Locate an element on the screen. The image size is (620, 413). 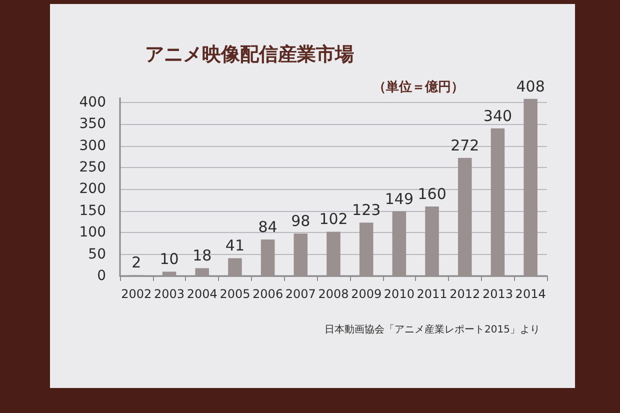
x-tick-label: 2004 is located at coordinates (202, 294).